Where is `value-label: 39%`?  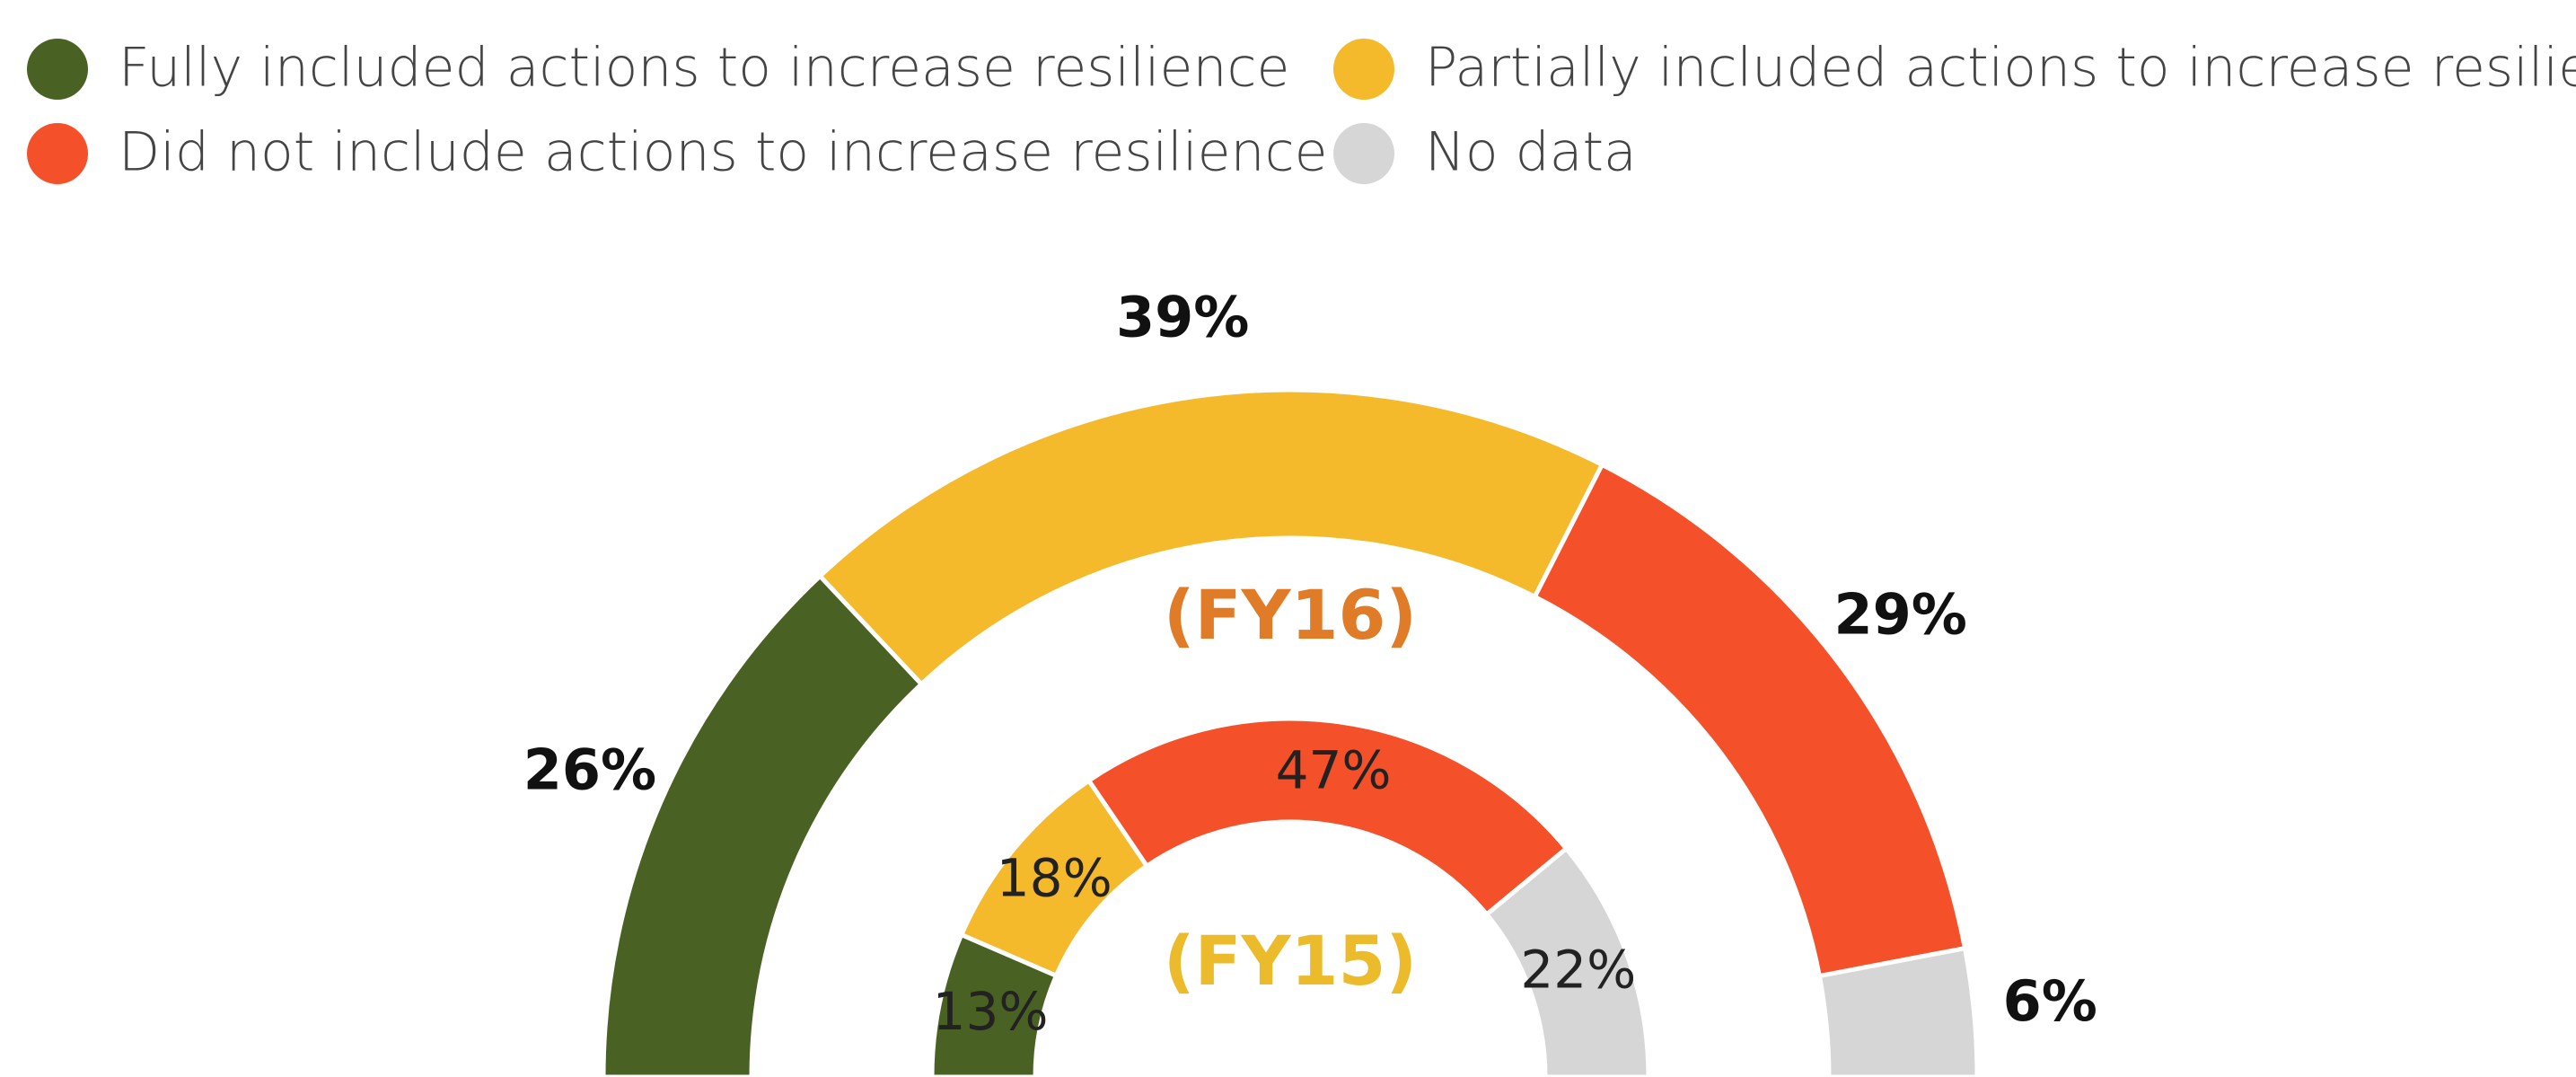
value-label: 39% is located at coordinates (1182, 317).